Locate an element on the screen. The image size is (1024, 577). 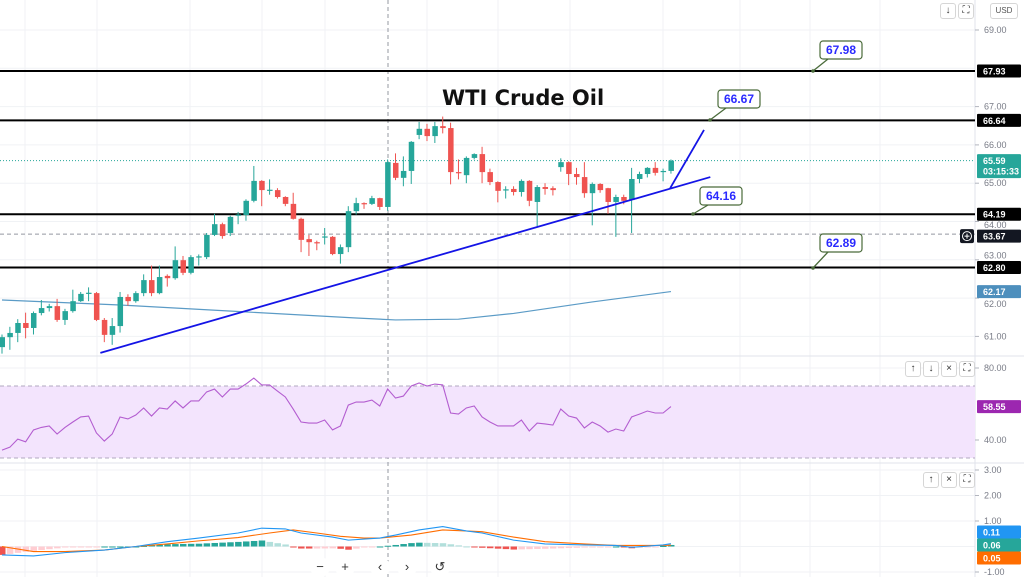
macd-maximize-icon: ⛶ is located at coordinates (967, 480).